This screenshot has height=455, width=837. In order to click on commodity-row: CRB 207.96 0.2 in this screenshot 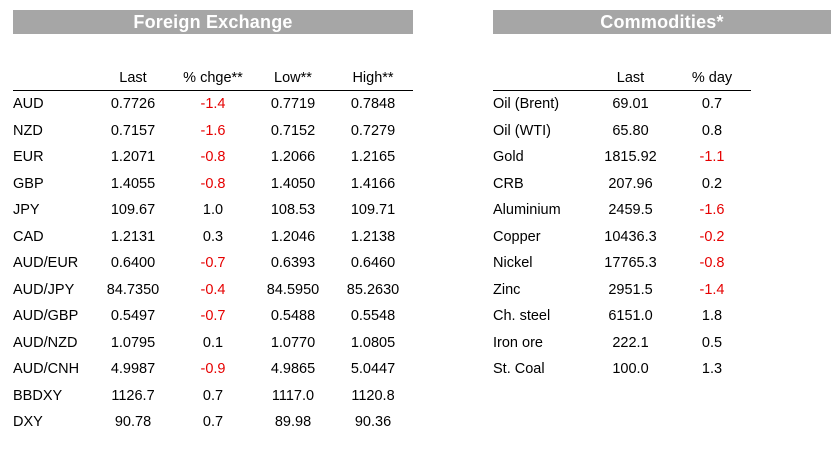, I will do `click(622, 184)`.